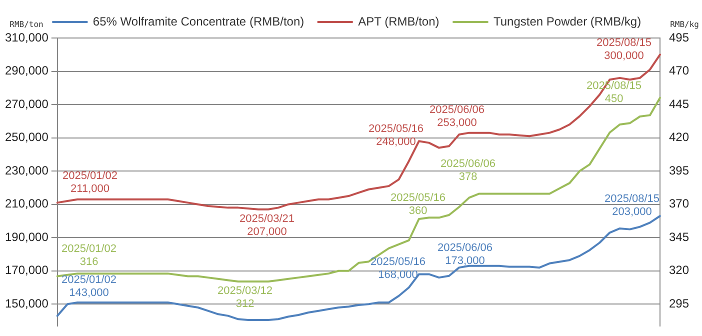 The height and width of the screenshot is (336, 702). Describe the element at coordinates (679, 237) in the screenshot. I see `y2-tick-label: 345` at that location.